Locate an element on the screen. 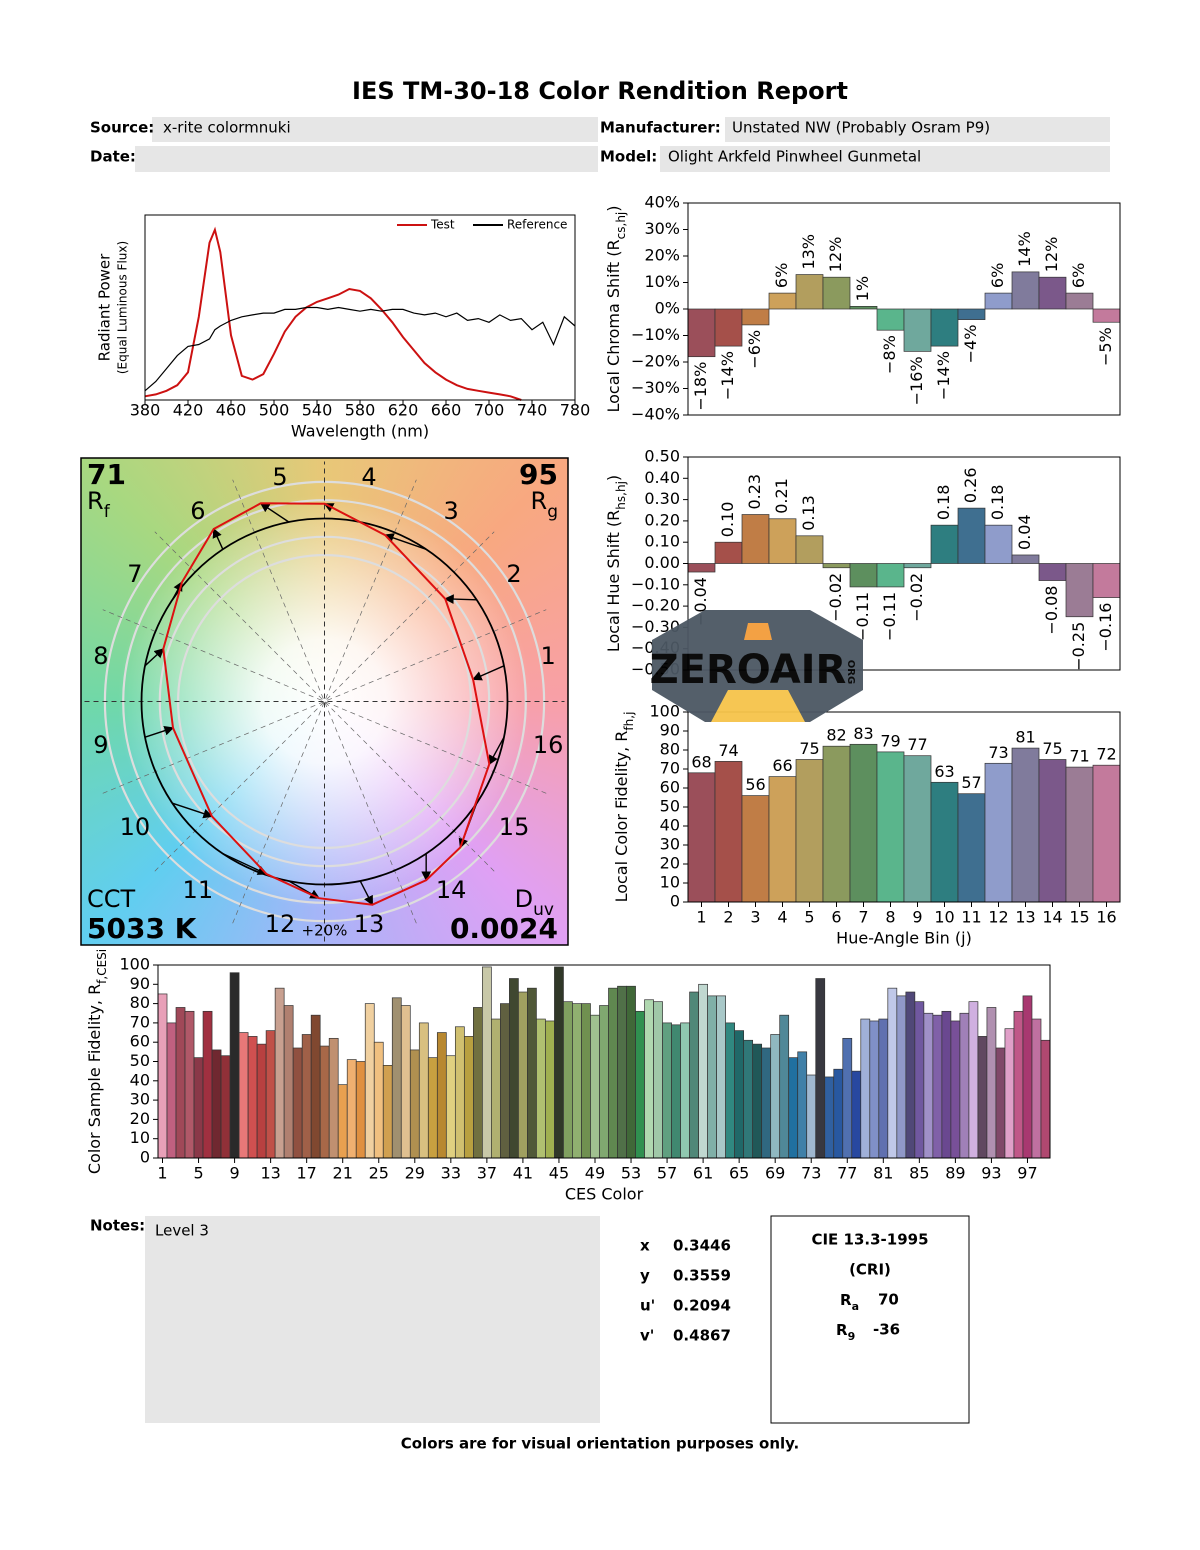  hue-bin-label: 14 is located at coordinates (451, 890).